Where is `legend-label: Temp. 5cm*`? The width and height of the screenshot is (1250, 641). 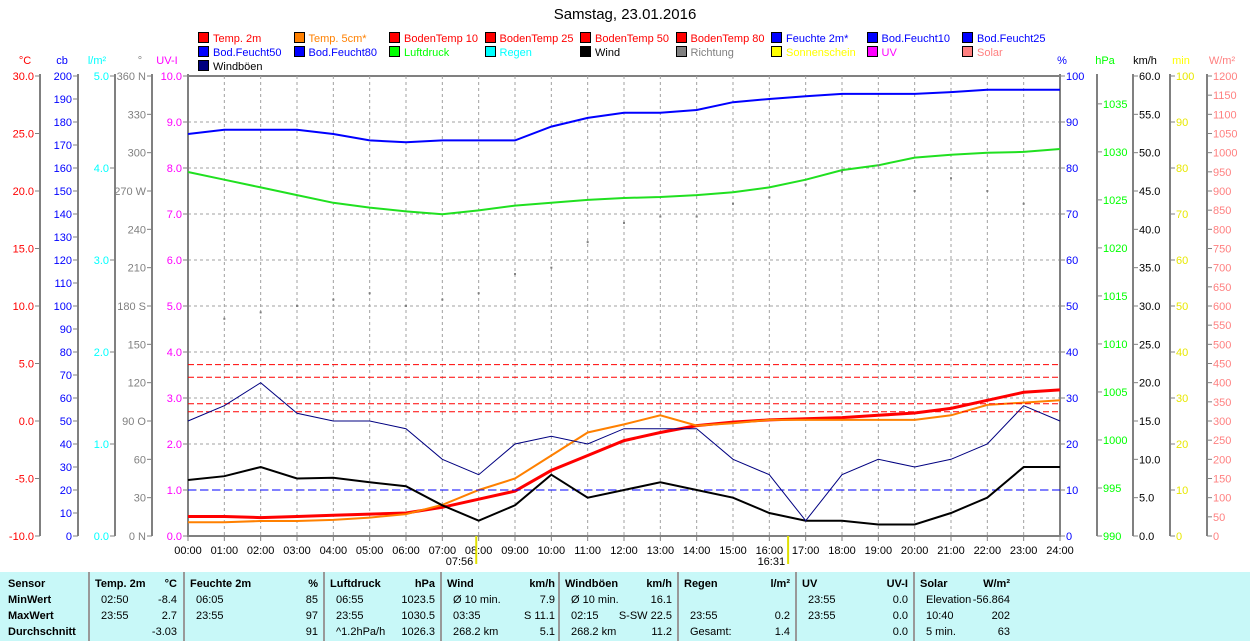
legend-label: Temp. 5cm* is located at coordinates (337, 39).